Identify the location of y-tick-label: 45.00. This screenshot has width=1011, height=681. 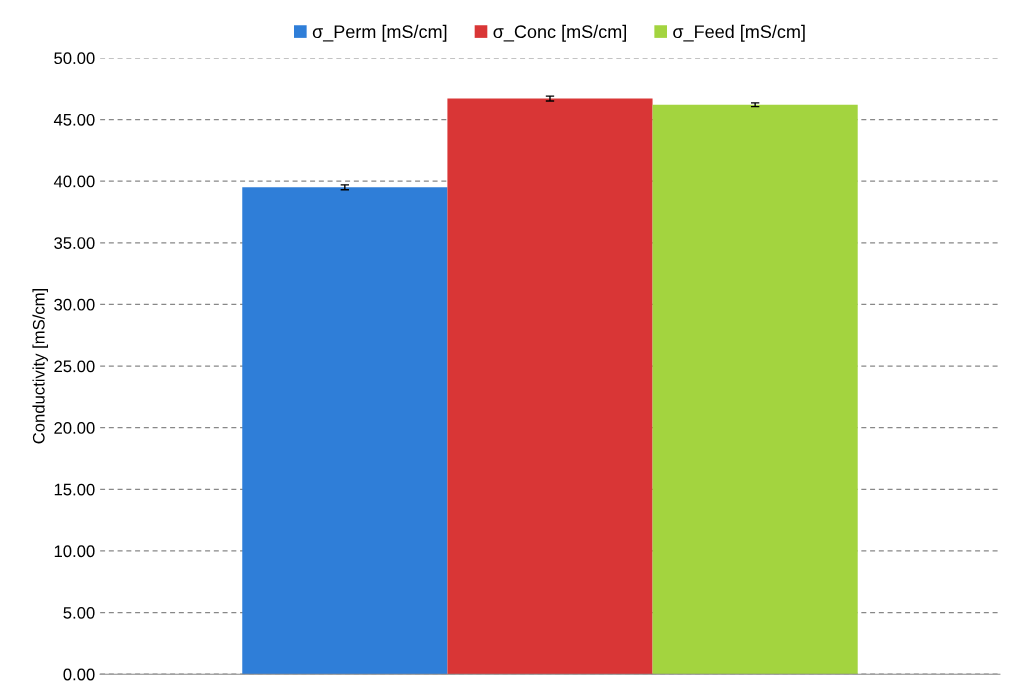
(74, 119).